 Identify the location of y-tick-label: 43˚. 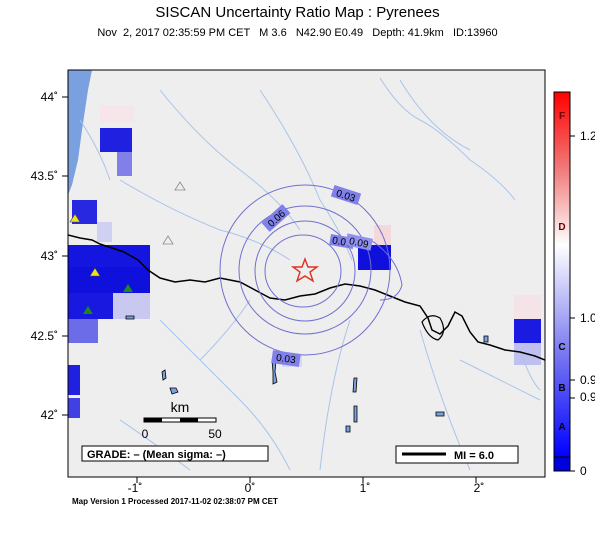
(49, 256).